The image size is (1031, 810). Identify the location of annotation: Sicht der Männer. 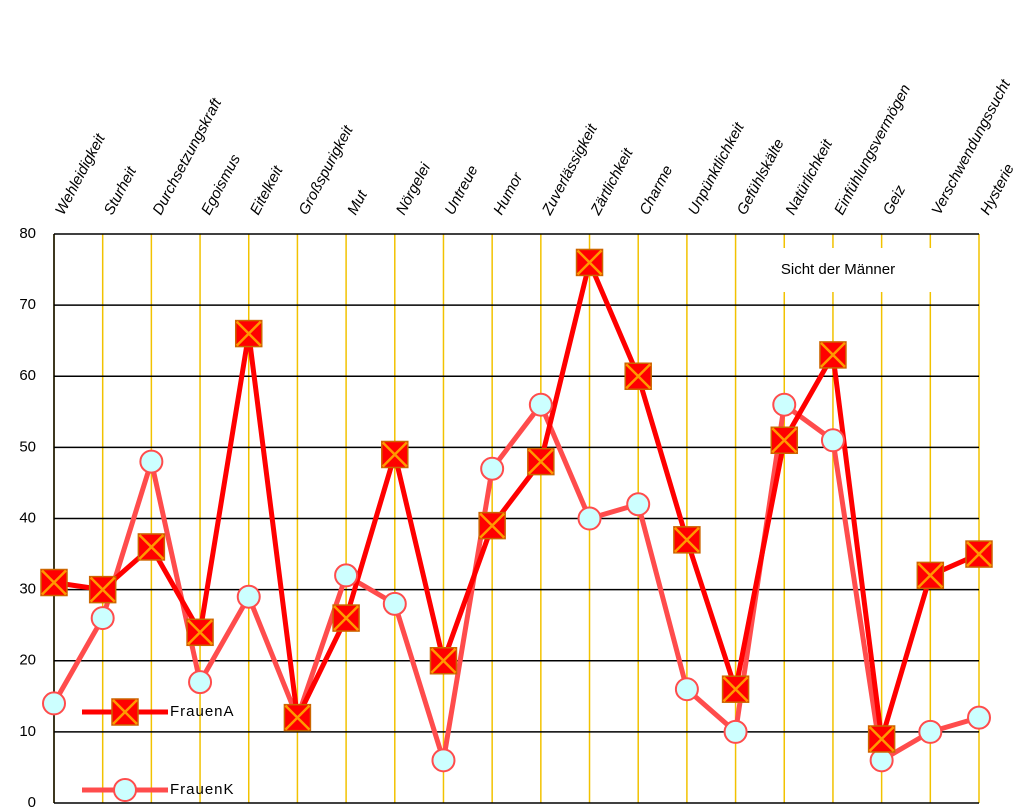
(838, 269).